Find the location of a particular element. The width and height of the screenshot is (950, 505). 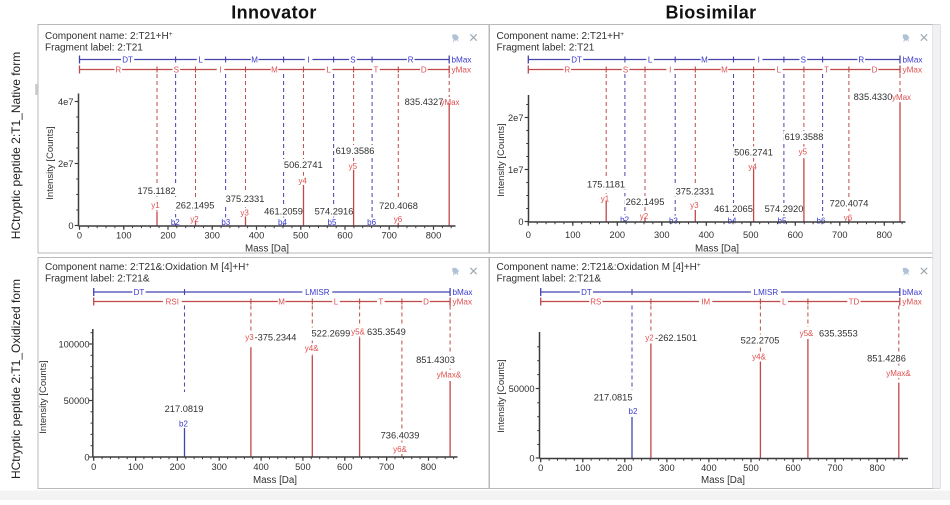

svg-text: y6& is located at coordinates (400, 449).